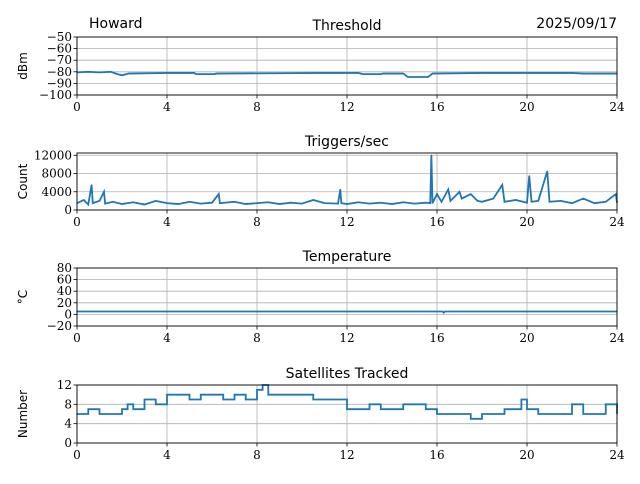  Describe the element at coordinates (347, 257) in the screenshot. I see `subplot-title: Temperature` at that location.